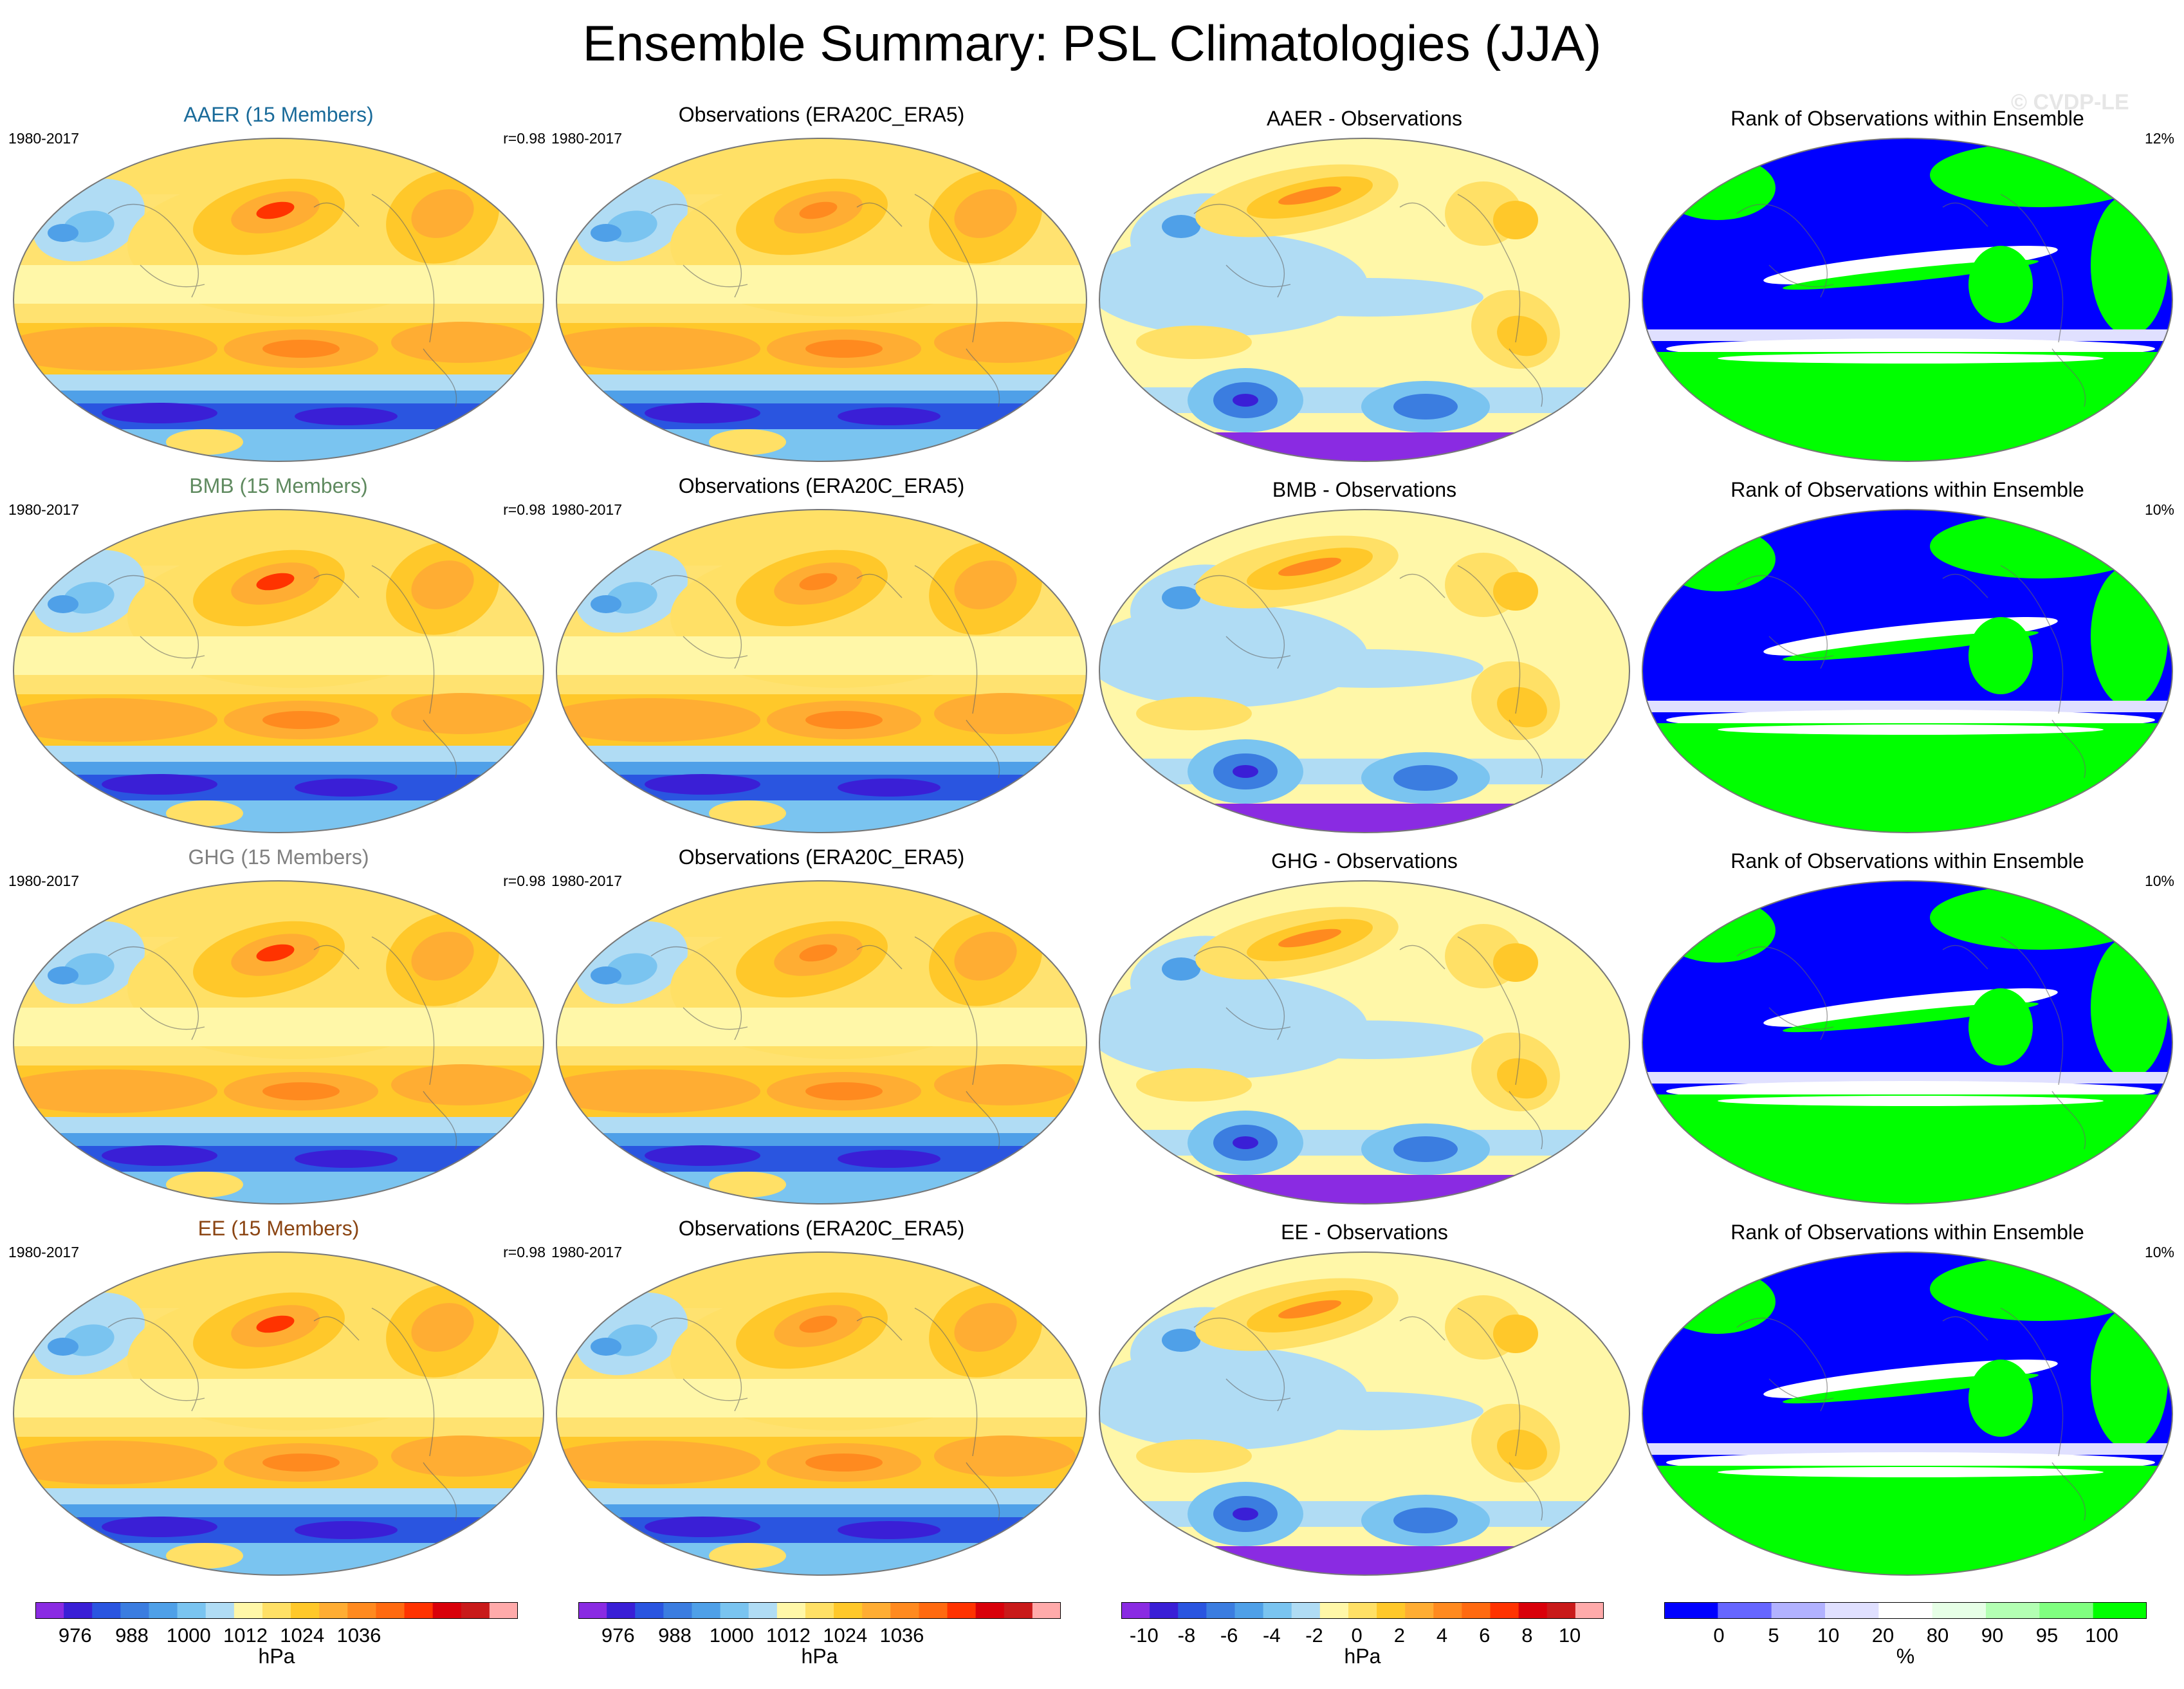  I want to click on colorbar-tick-label: 80, so click(1938, 1635).